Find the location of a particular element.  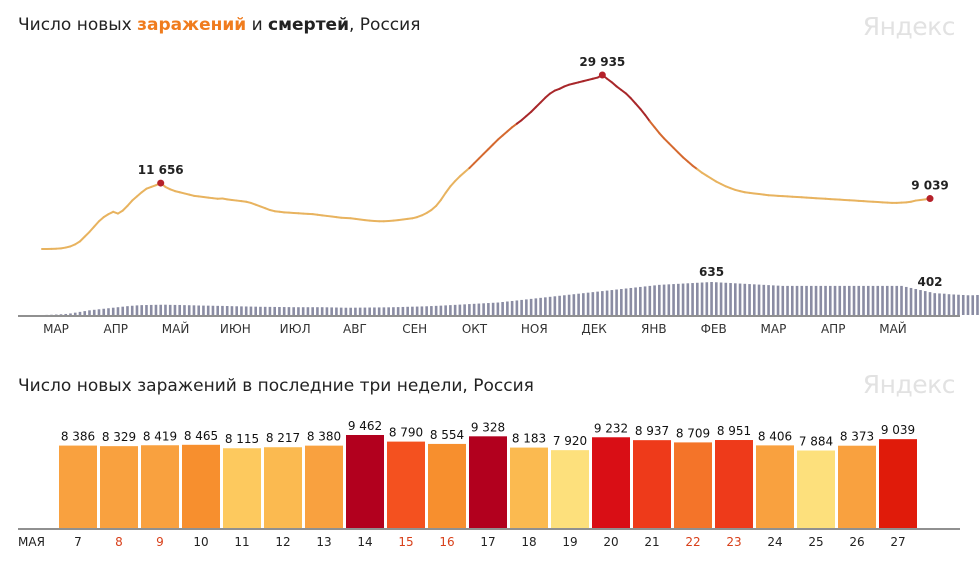

day-label: 18 is located at coordinates (528, 542).